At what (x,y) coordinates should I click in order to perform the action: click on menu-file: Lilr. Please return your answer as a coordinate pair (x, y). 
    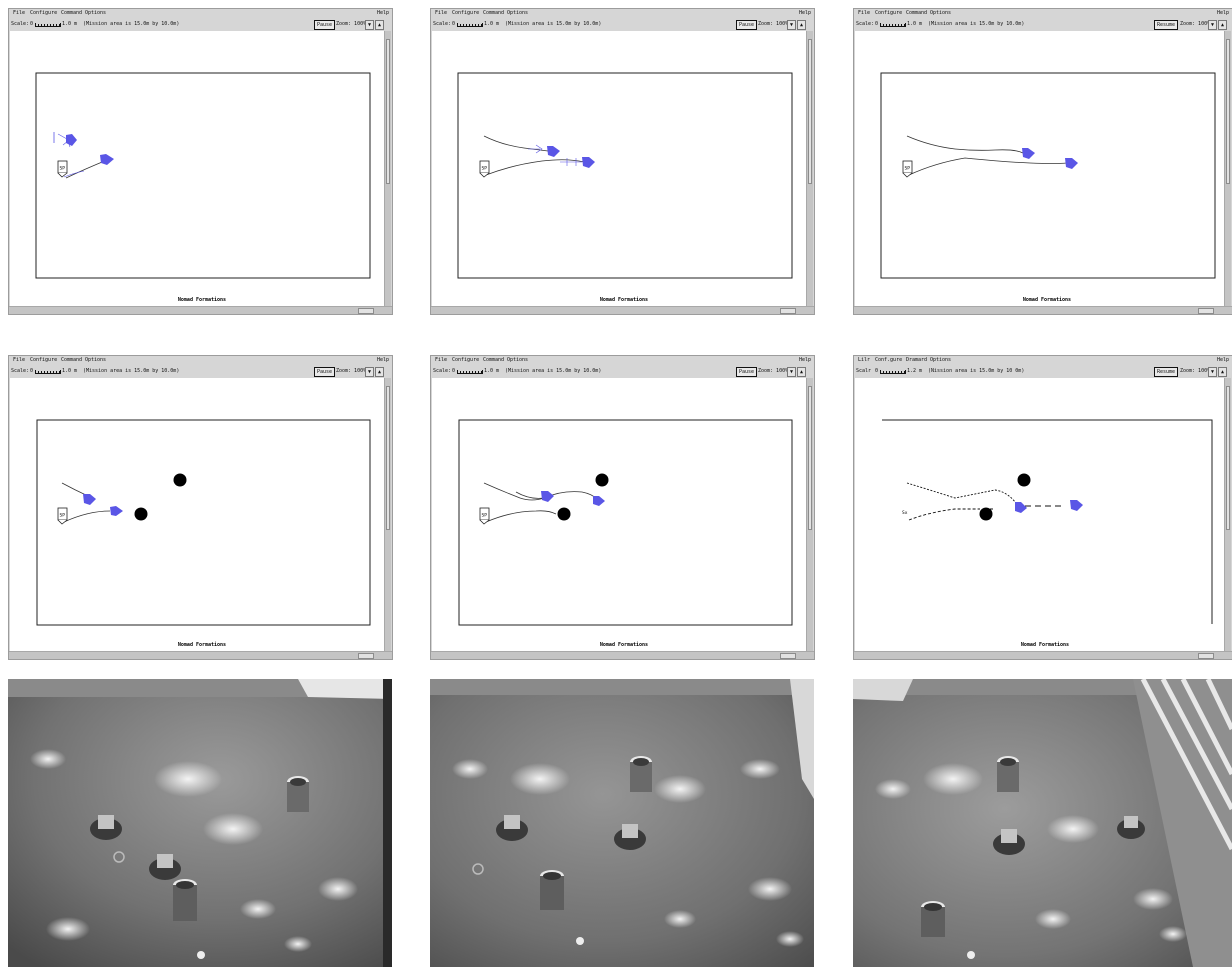
    Looking at the image, I should click on (864, 360).